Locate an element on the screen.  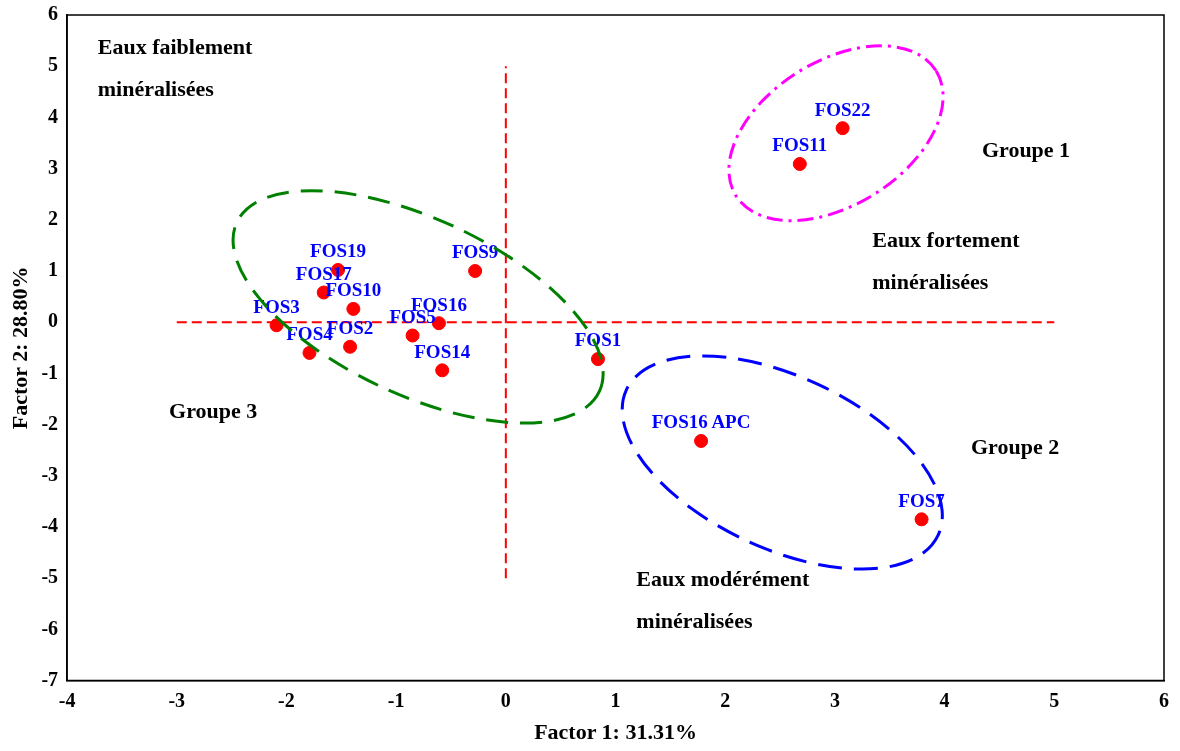
annotation: Eaux modérément minéralisées is located at coordinates (723, 600).